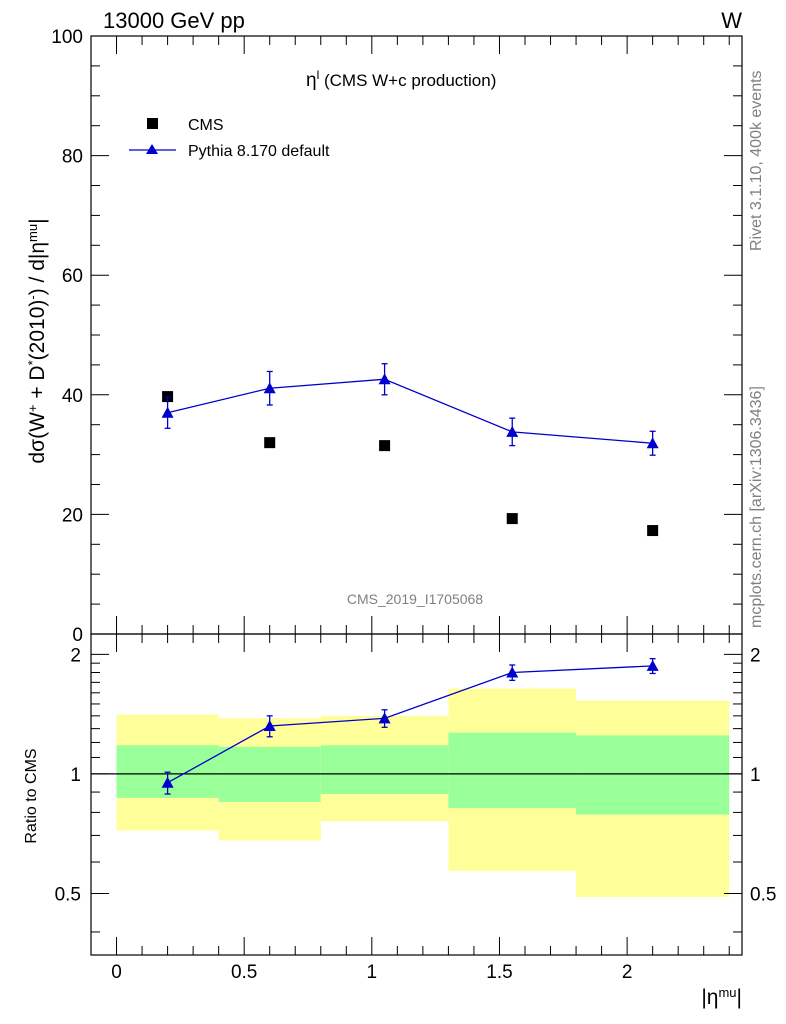  What do you see at coordinates (415, 599) in the screenshot?
I see `analysis-watermark: CMS_2019_I1705068` at bounding box center [415, 599].